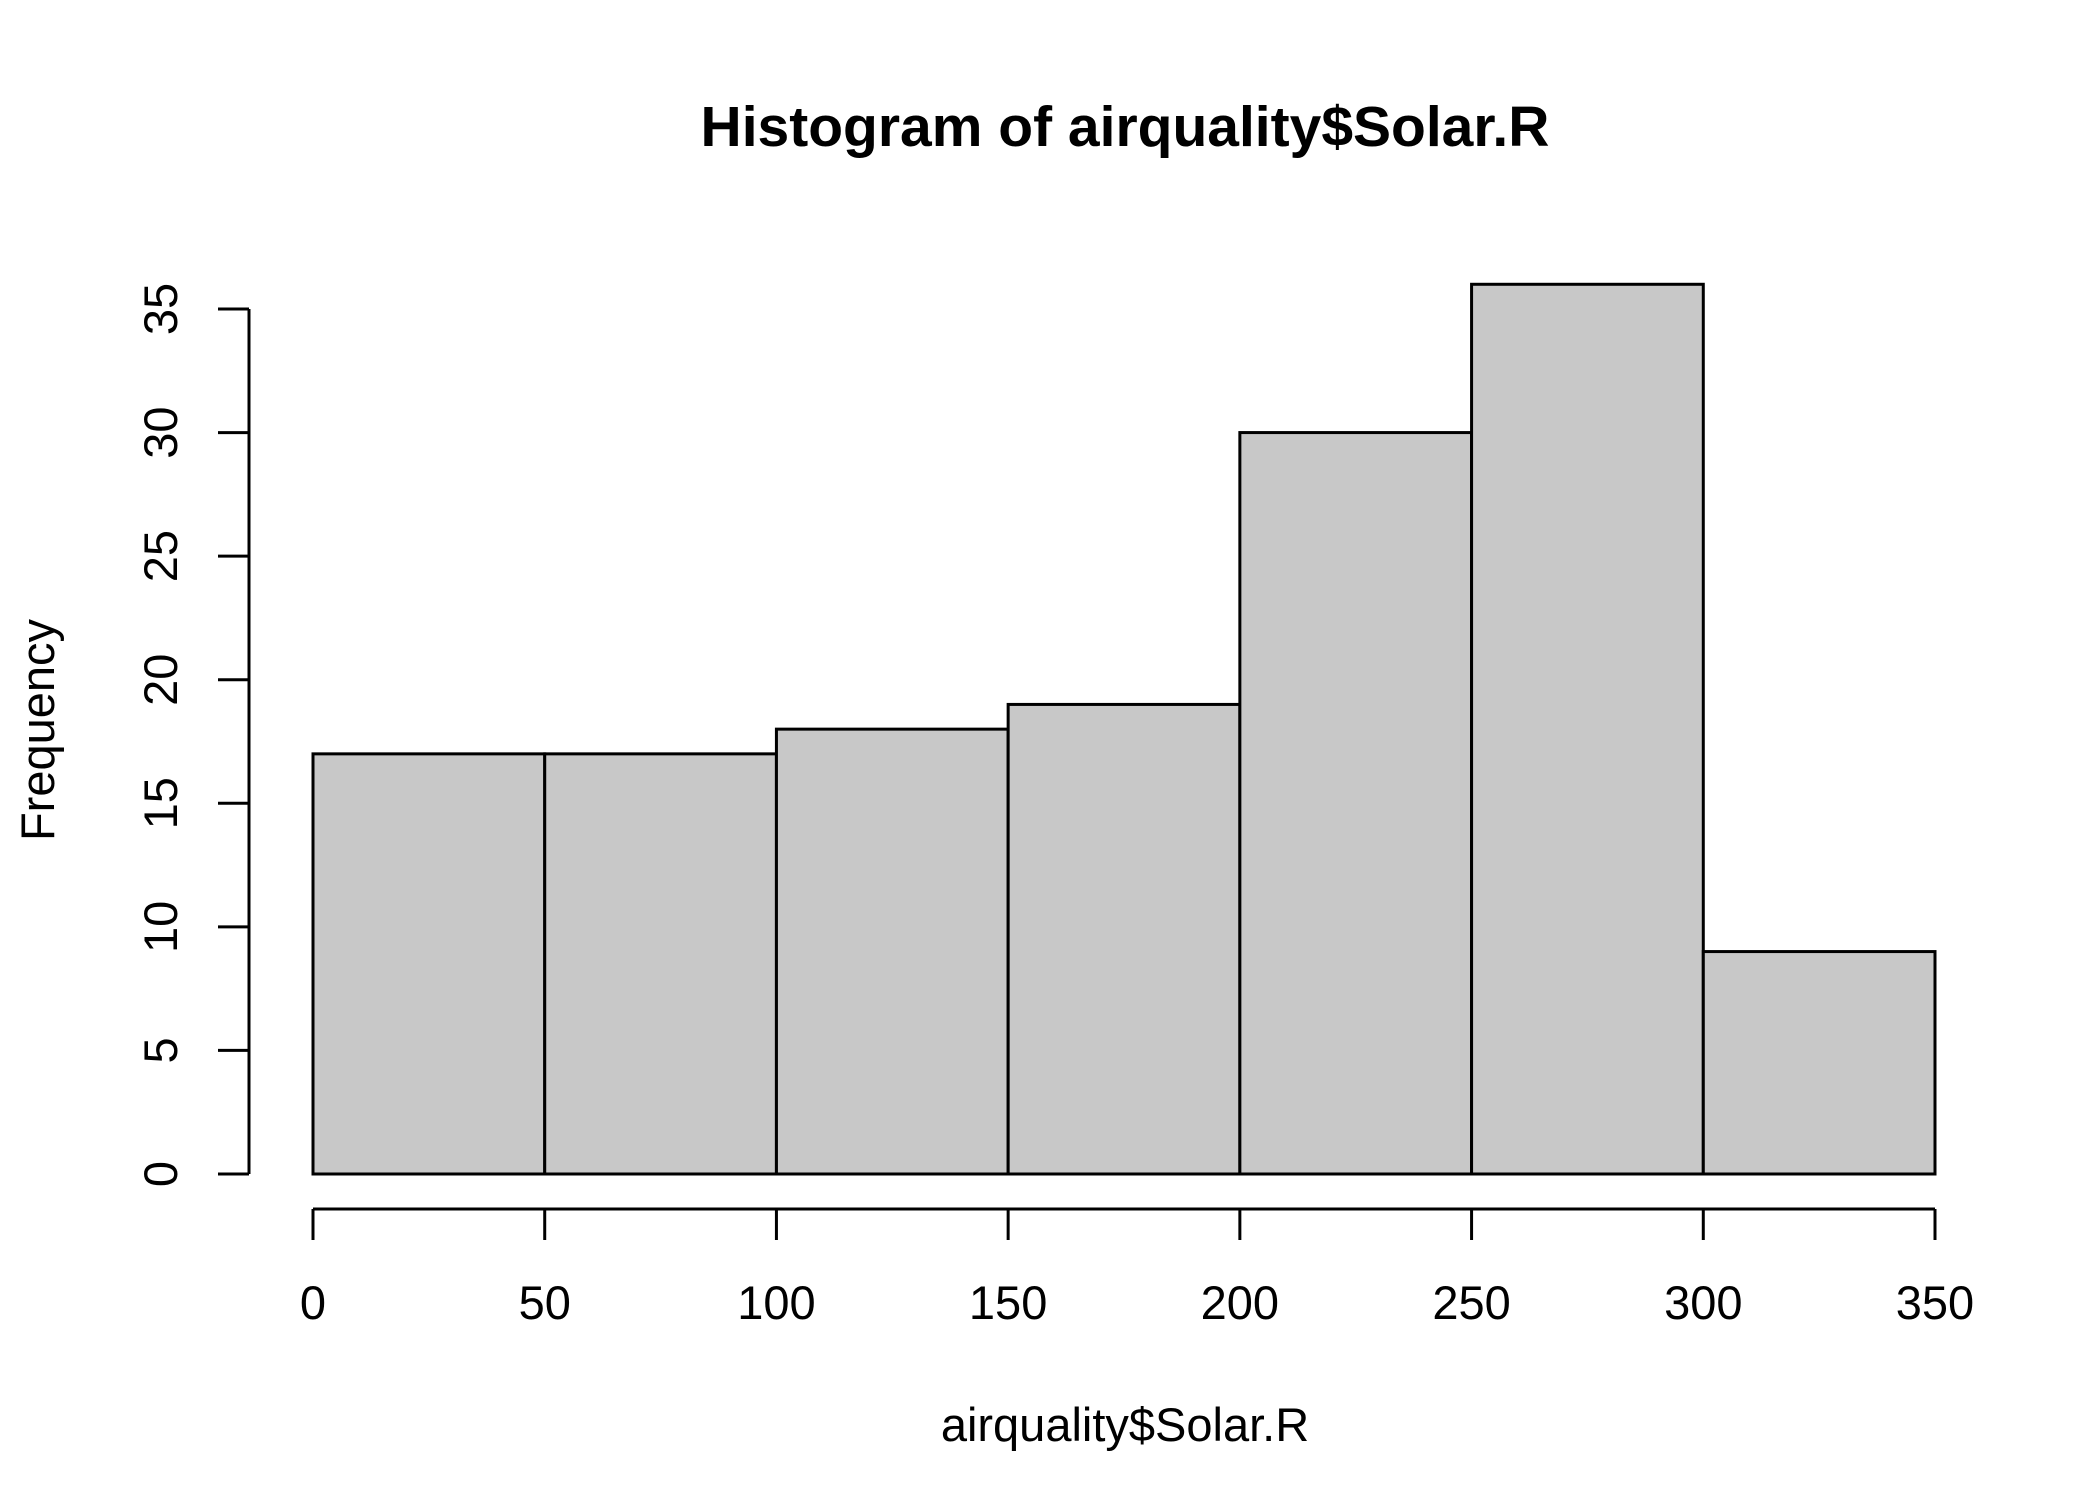  What do you see at coordinates (776, 1302) in the screenshot?
I see `x-tick-label: 100` at bounding box center [776, 1302].